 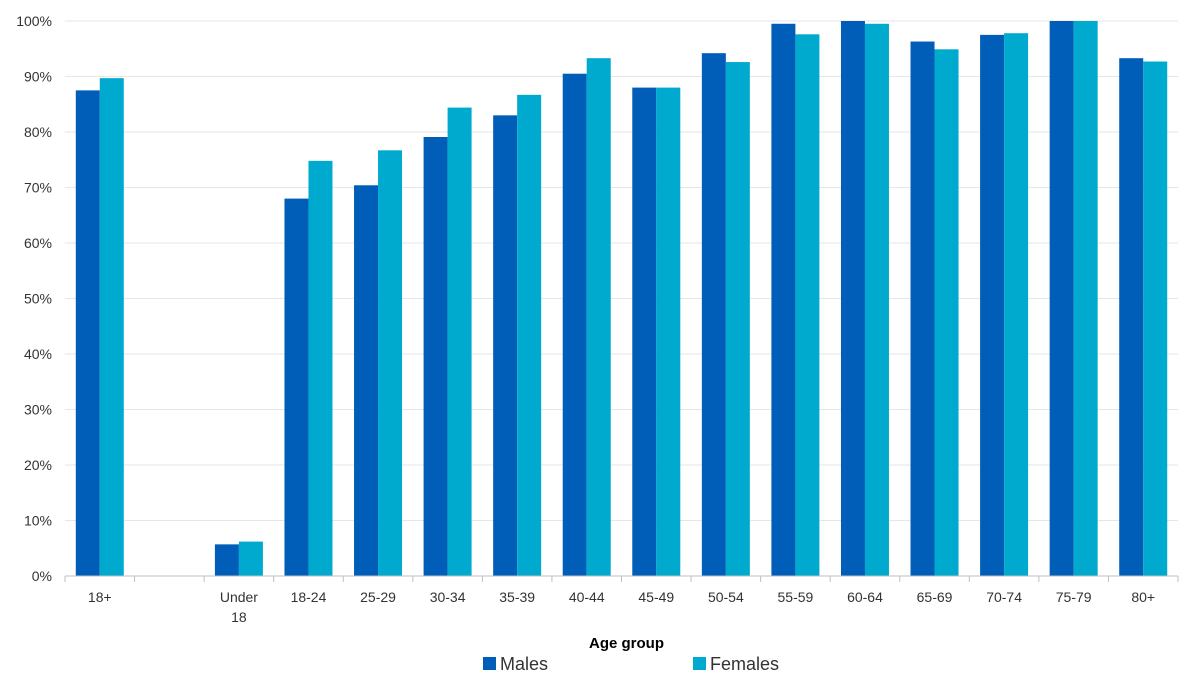 What do you see at coordinates (1074, 597) in the screenshot?
I see `x-tick-label: 75-79` at bounding box center [1074, 597].